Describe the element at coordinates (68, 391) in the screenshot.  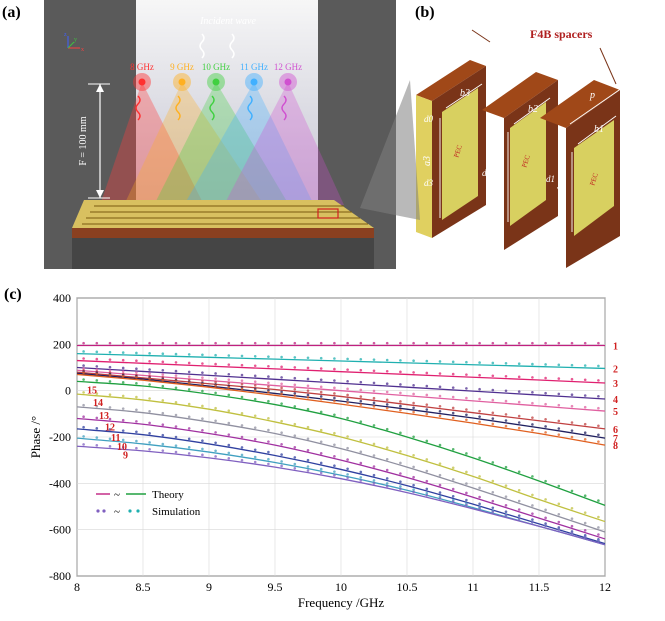
I see `y-tick-label: 0` at that location.